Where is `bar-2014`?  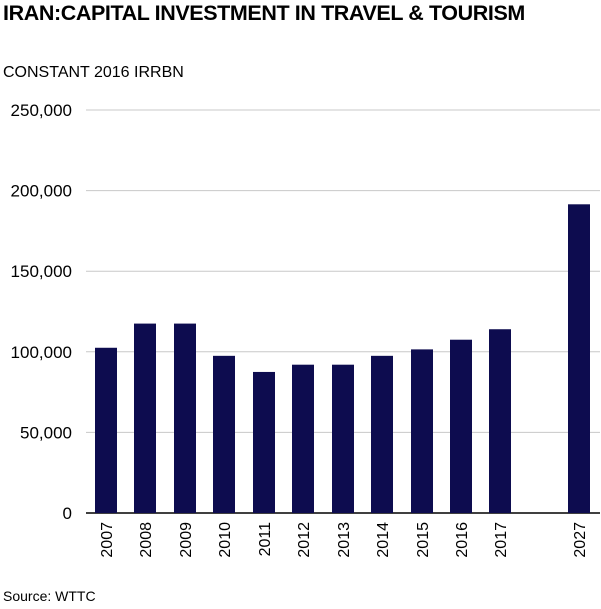 bar-2014 is located at coordinates (382, 434).